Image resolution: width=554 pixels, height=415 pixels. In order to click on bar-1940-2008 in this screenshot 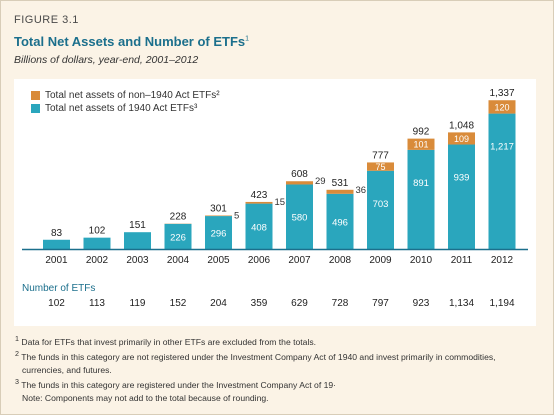, I will do `click(340, 221)`.